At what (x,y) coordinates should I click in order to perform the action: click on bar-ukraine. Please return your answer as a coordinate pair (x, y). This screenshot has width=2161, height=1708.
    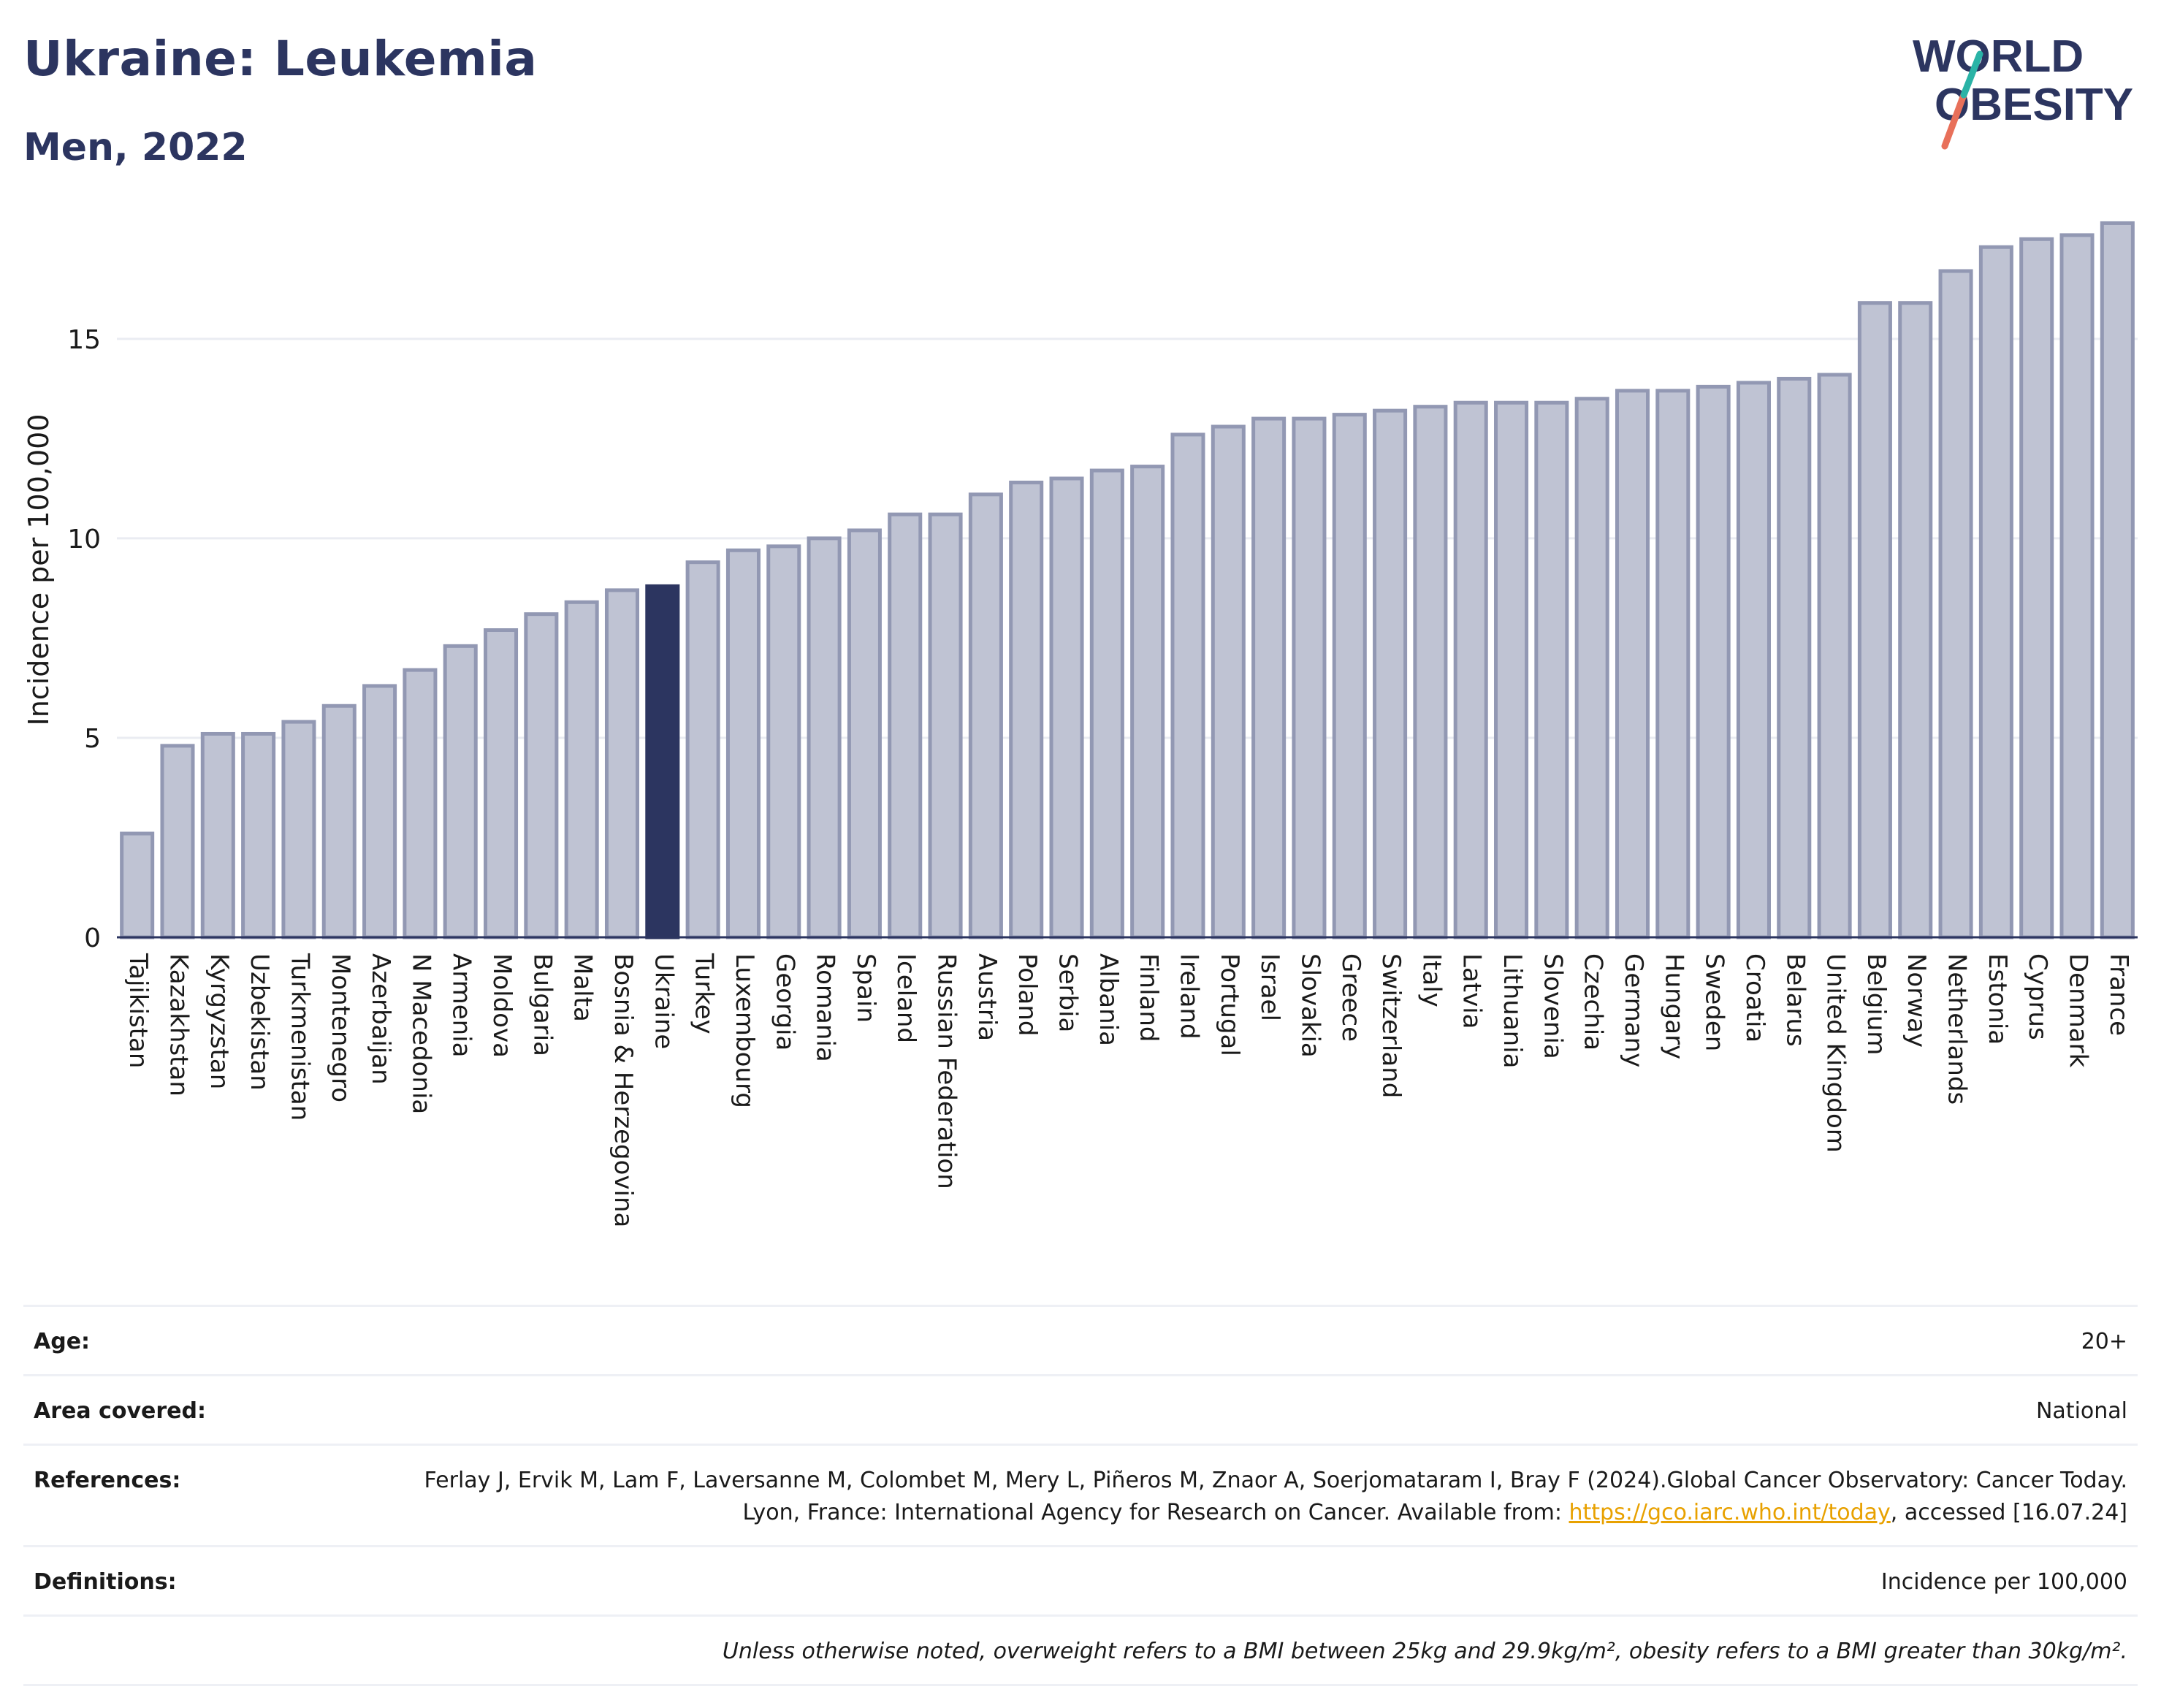
    Looking at the image, I should click on (662, 761).